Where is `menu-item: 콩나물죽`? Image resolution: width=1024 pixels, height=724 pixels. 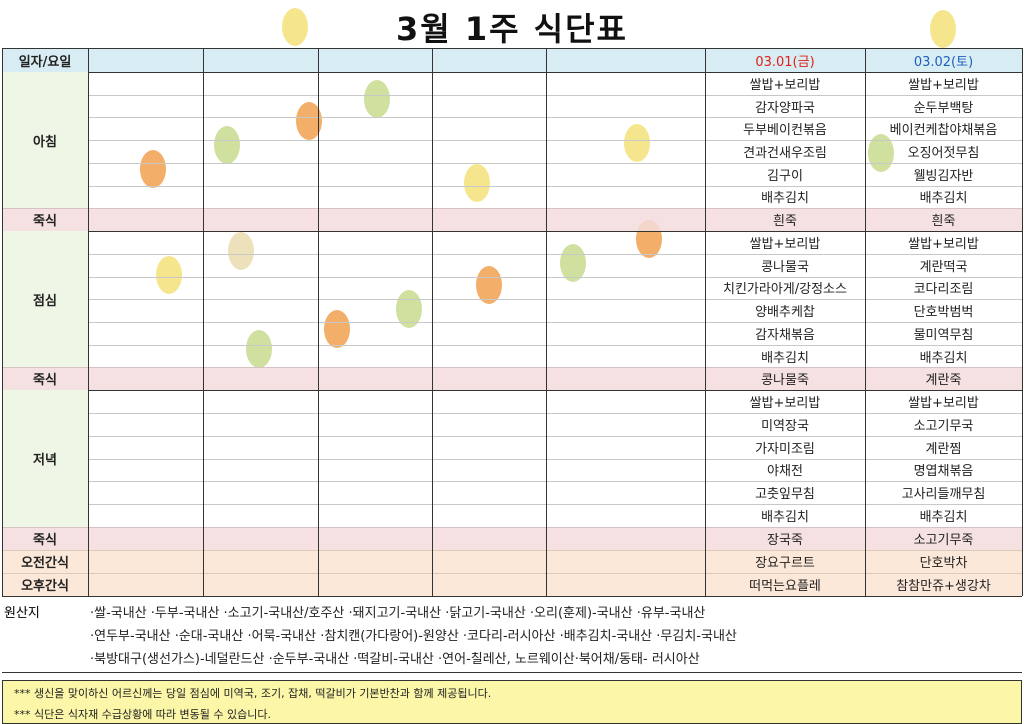
menu-item: 콩나물죽 is located at coordinates (785, 381).